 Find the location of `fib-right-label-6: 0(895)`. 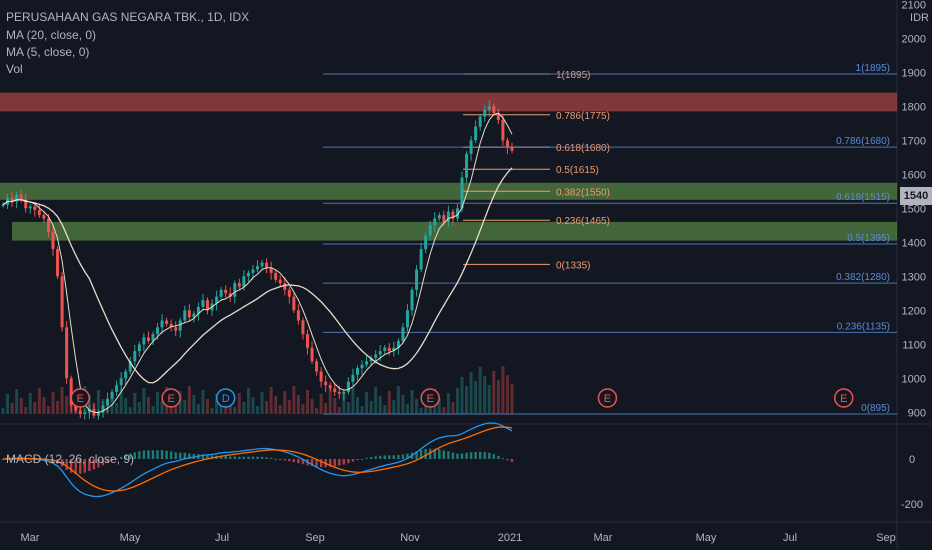

fib-right-label-6: 0(895) is located at coordinates (875, 408).